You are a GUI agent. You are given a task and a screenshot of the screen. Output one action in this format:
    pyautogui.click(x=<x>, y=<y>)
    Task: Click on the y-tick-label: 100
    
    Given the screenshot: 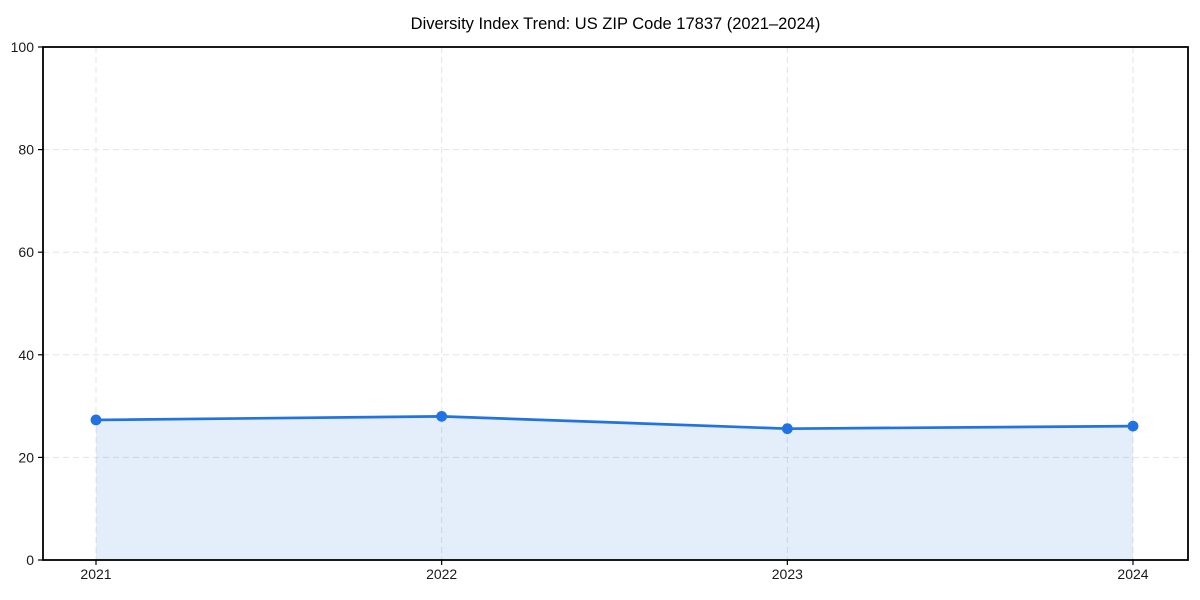 What is the action you would take?
    pyautogui.click(x=23, y=47)
    